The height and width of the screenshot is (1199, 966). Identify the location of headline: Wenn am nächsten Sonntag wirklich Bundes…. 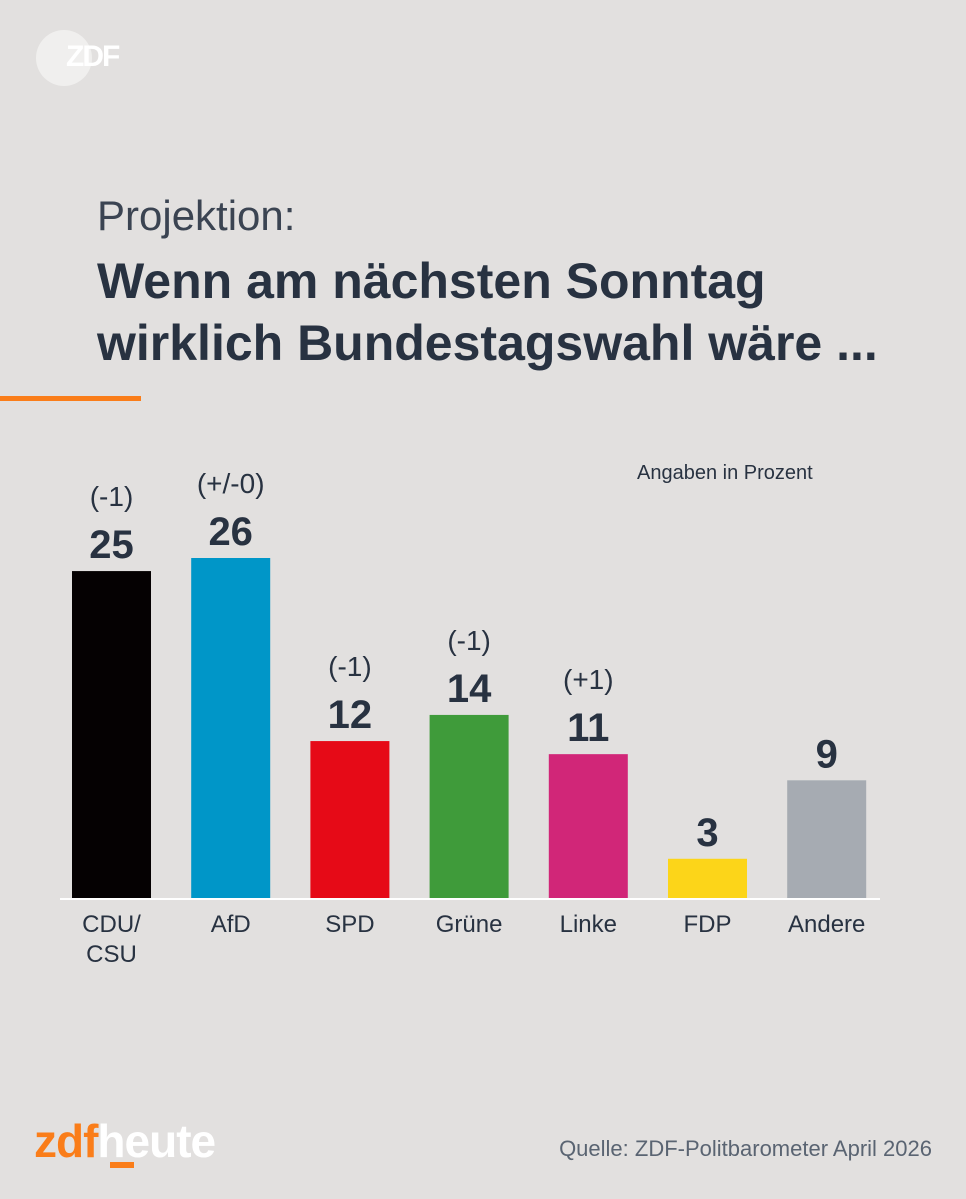
(517, 312).